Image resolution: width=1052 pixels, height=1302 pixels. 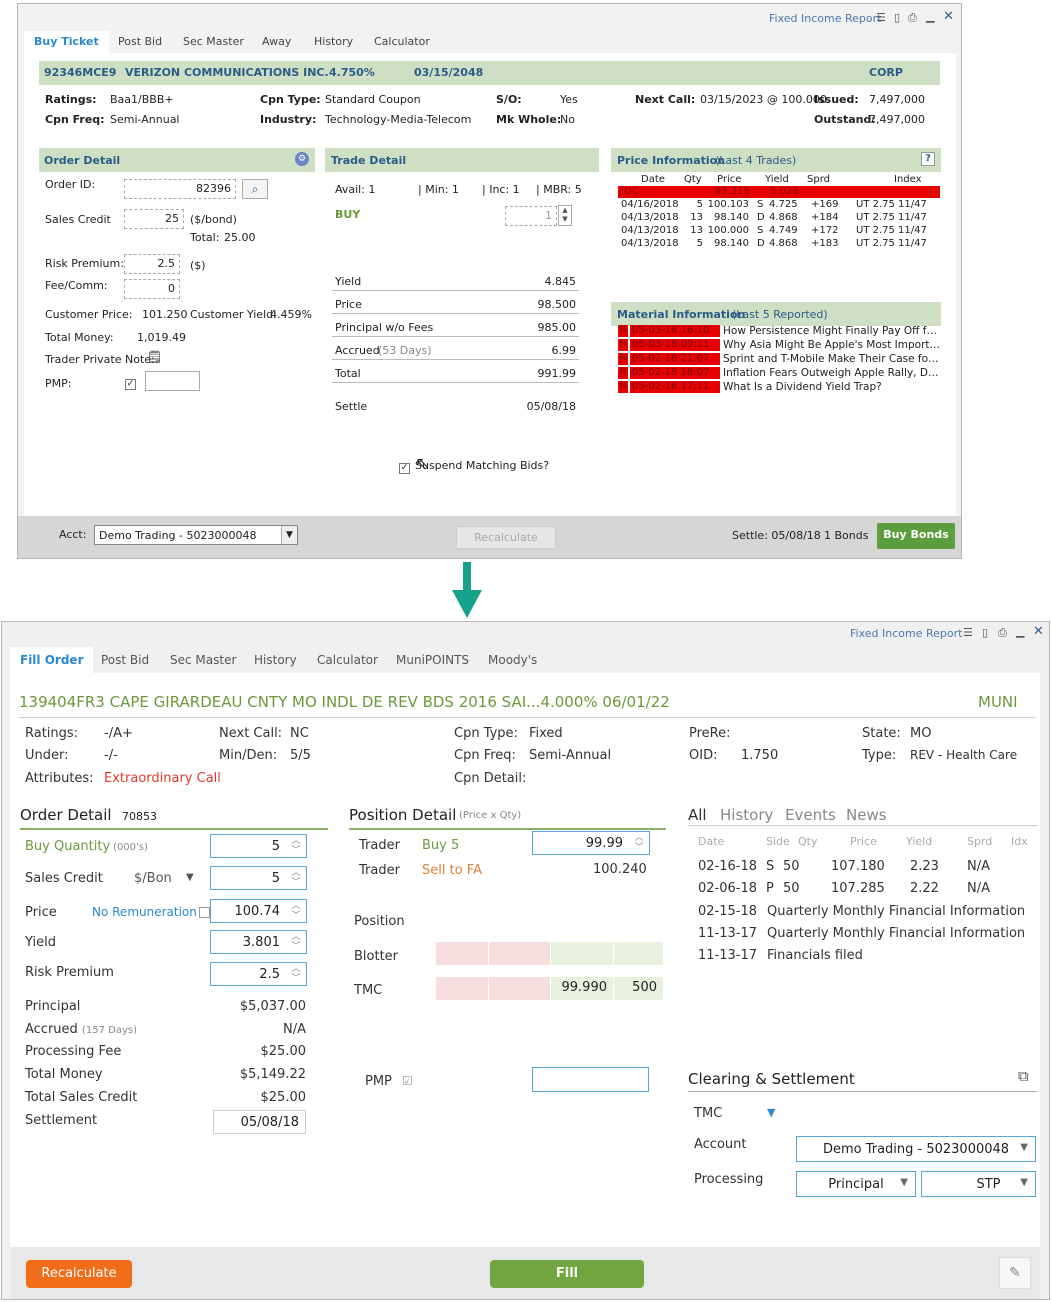 I want to click on news-timestamp: 05-02-18 18:07, so click(x=675, y=373).